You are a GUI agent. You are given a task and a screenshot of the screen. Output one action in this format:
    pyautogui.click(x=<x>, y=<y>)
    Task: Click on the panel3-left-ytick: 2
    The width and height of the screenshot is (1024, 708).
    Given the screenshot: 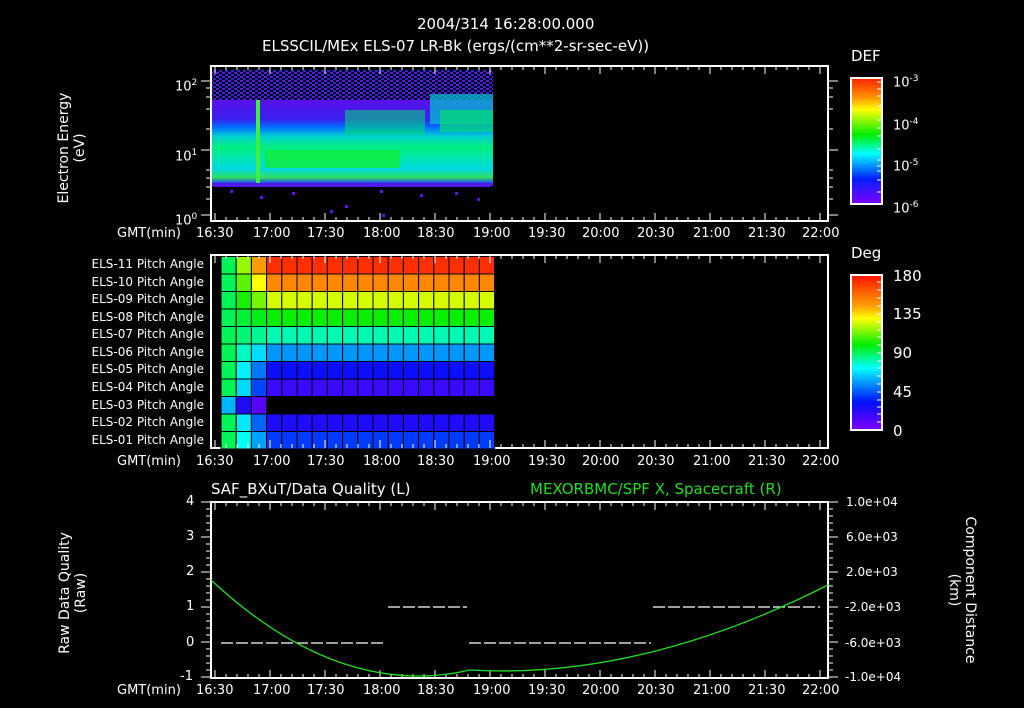 What is the action you would take?
    pyautogui.click(x=190, y=571)
    